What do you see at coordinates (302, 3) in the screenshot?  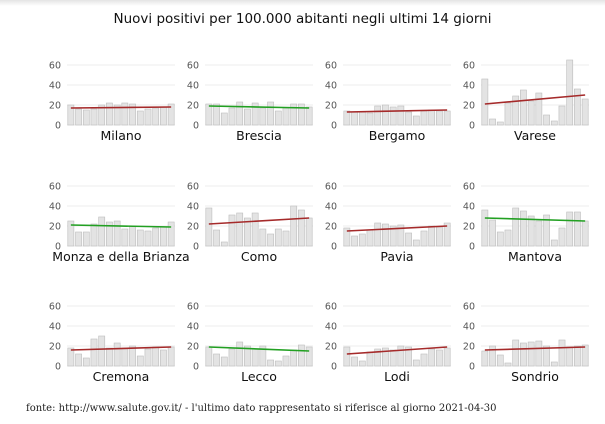 I see `window-top-strip` at bounding box center [302, 3].